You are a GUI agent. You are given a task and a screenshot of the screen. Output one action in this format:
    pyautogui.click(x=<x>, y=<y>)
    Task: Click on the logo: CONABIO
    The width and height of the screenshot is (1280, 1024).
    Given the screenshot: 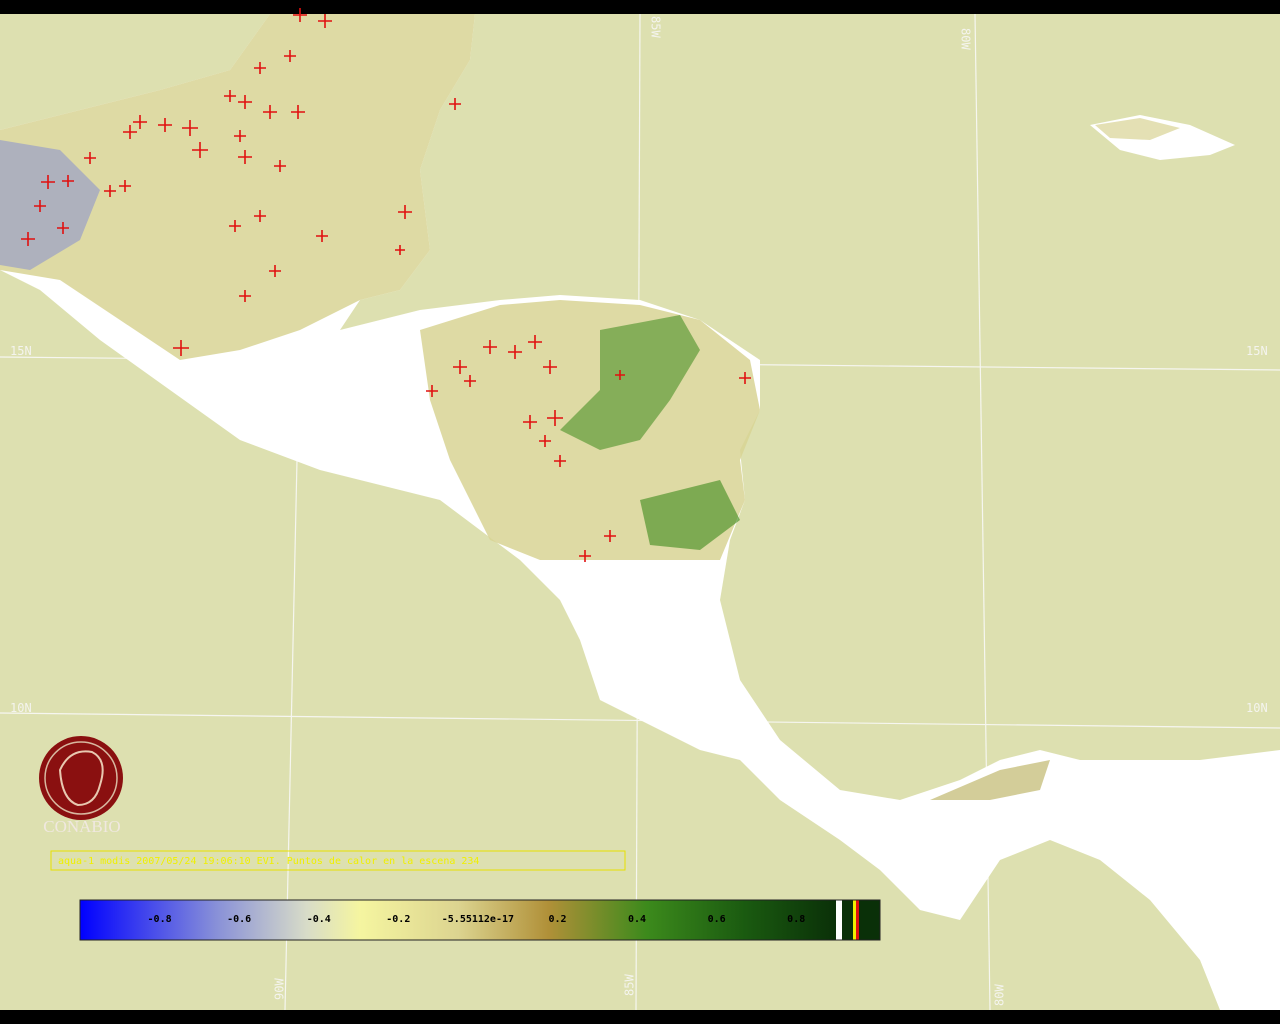 What is the action you would take?
    pyautogui.click(x=81, y=786)
    